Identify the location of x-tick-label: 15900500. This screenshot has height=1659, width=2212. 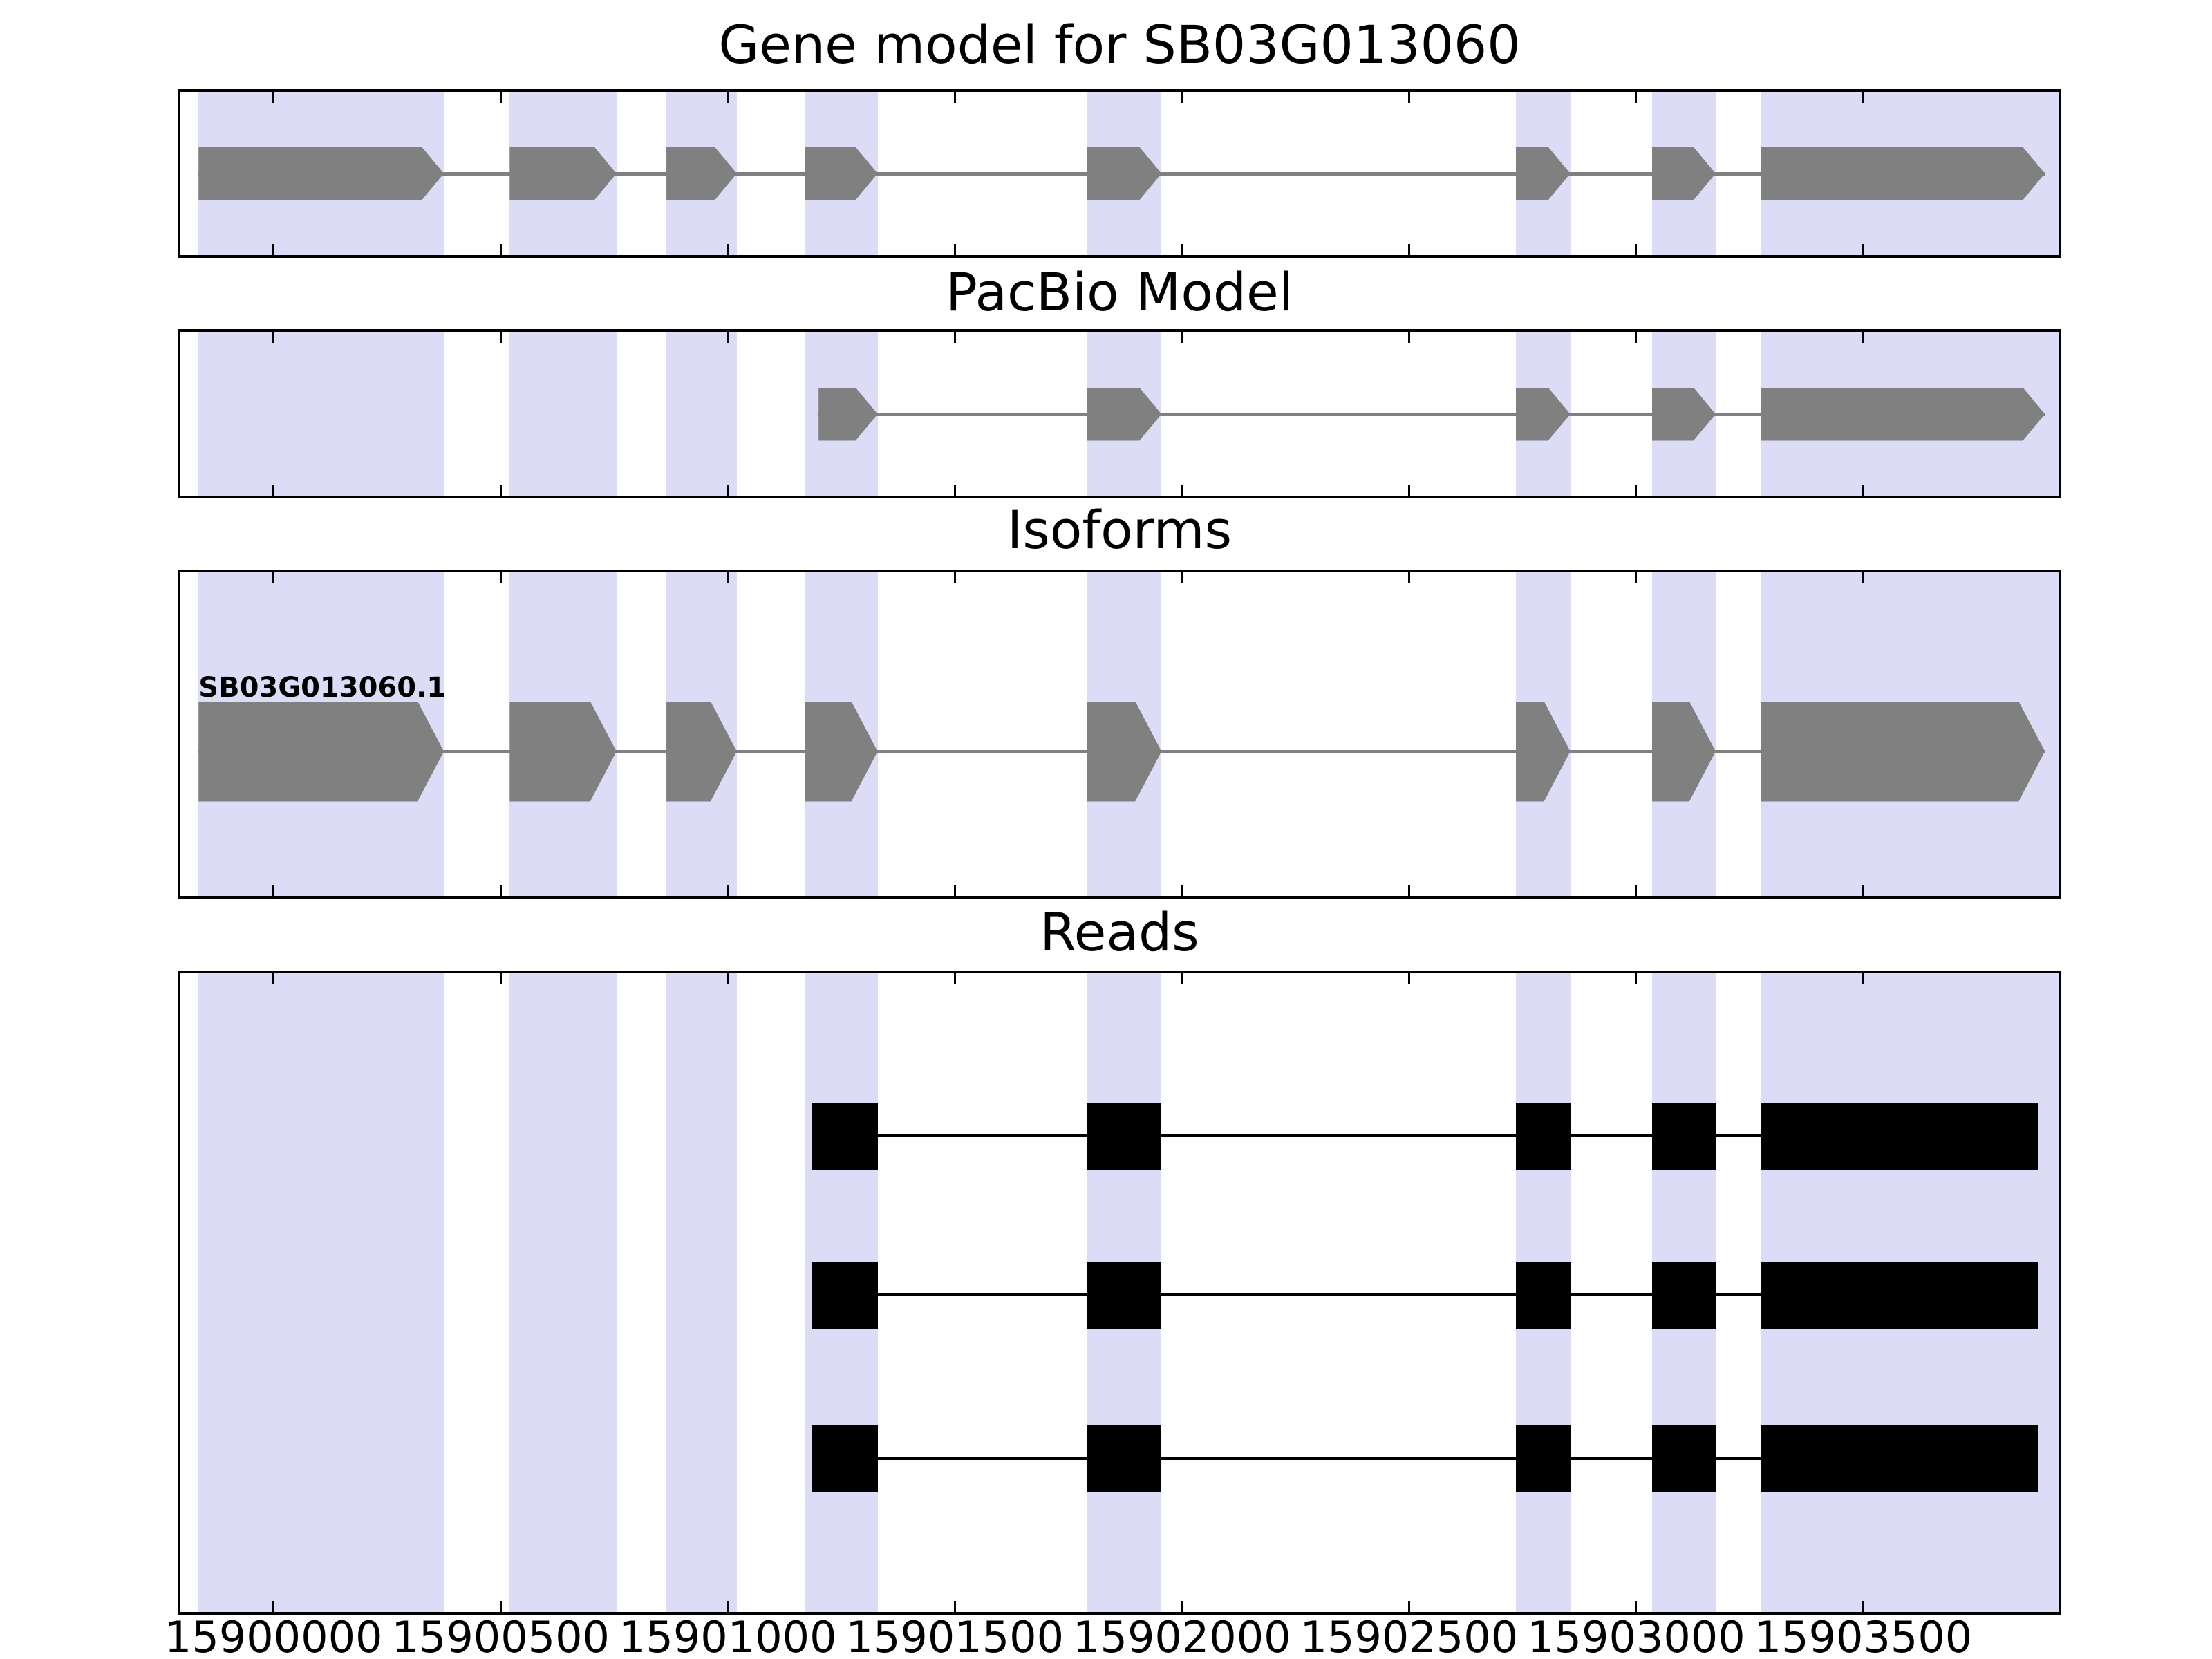
(501, 1635).